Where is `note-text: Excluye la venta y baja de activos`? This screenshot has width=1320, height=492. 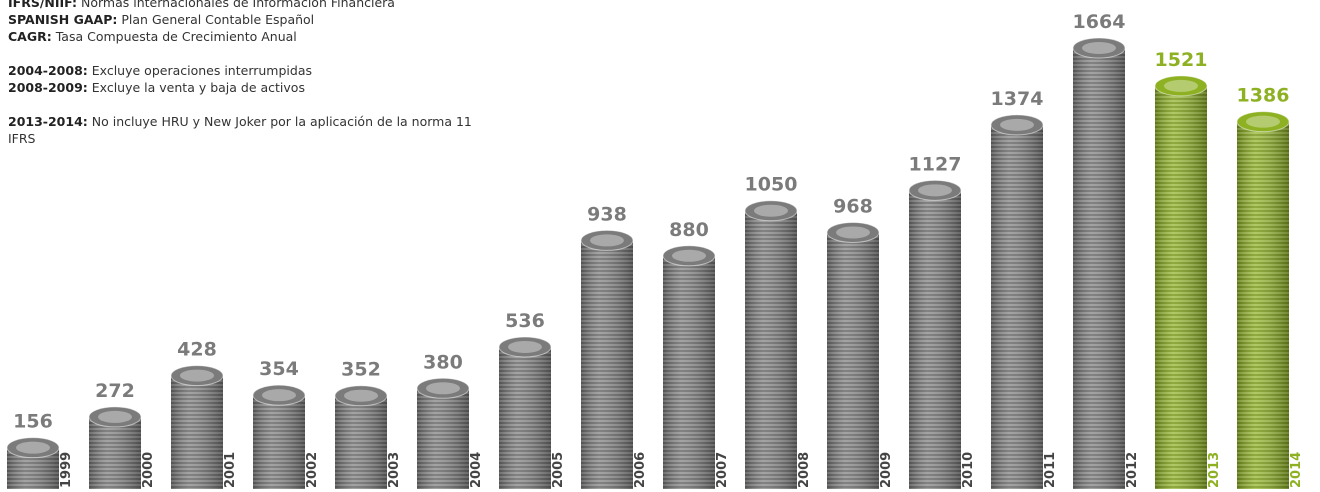 note-text: Excluye la venta y baja de activos is located at coordinates (198, 87).